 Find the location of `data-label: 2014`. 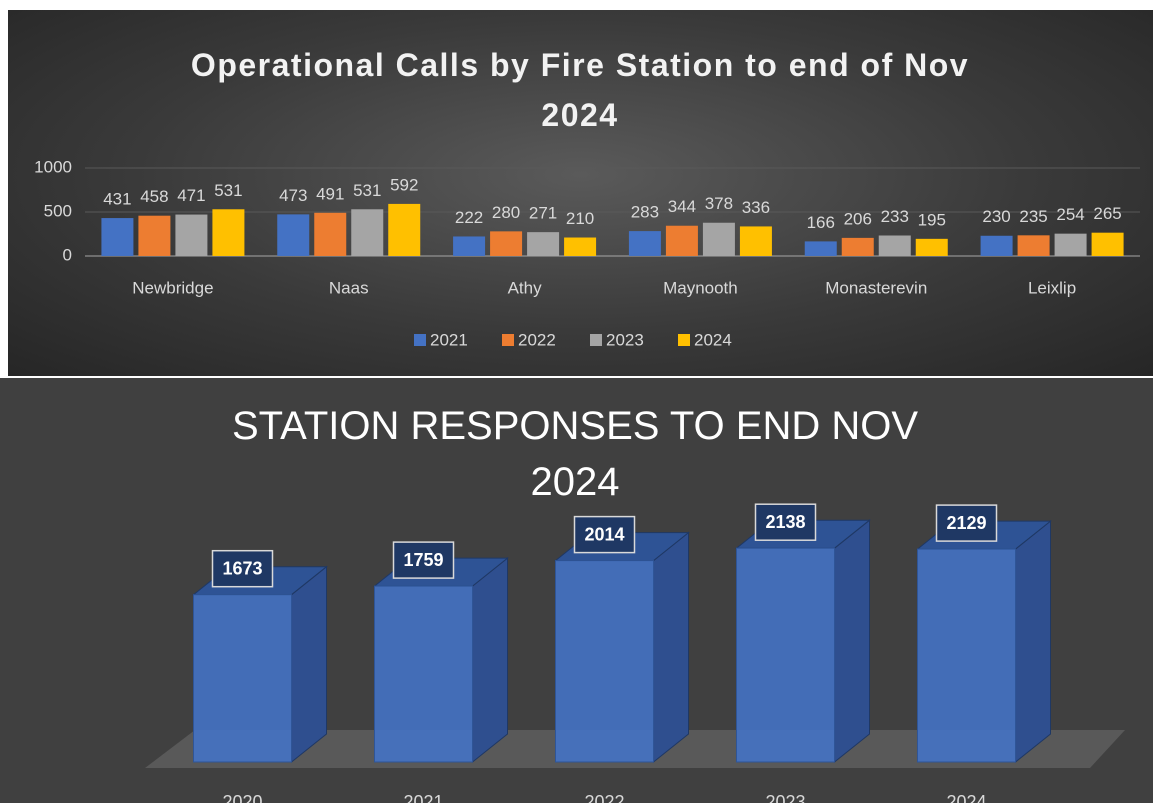

data-label: 2014 is located at coordinates (604, 534).